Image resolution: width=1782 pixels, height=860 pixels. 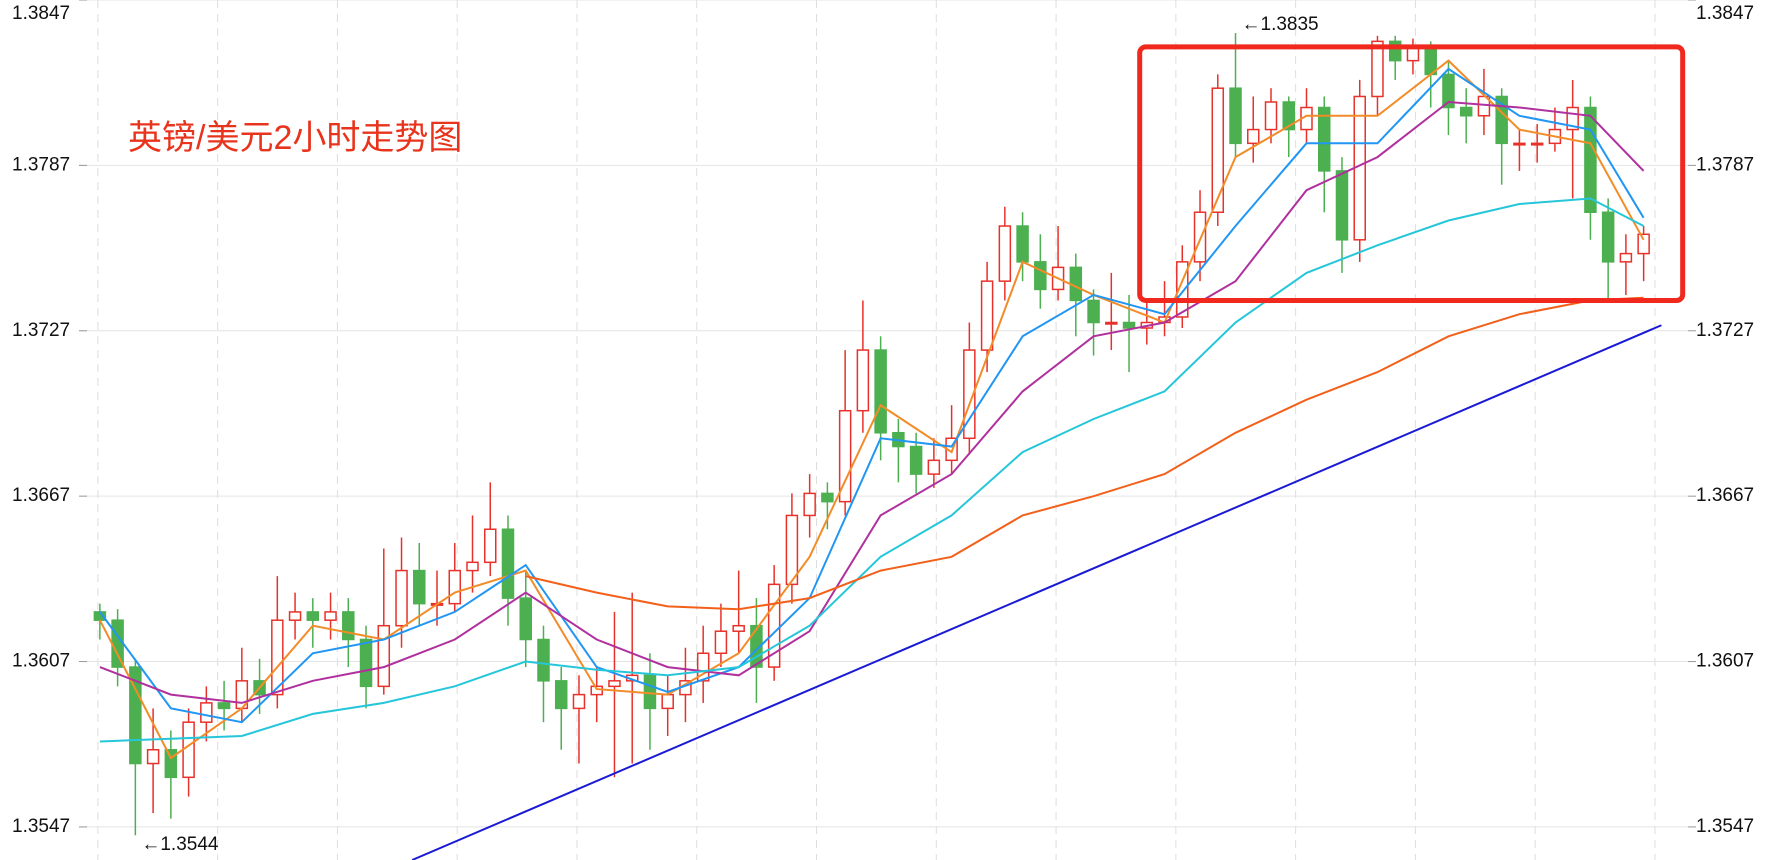 I want to click on annotation: ←1.3544, so click(x=180, y=844).